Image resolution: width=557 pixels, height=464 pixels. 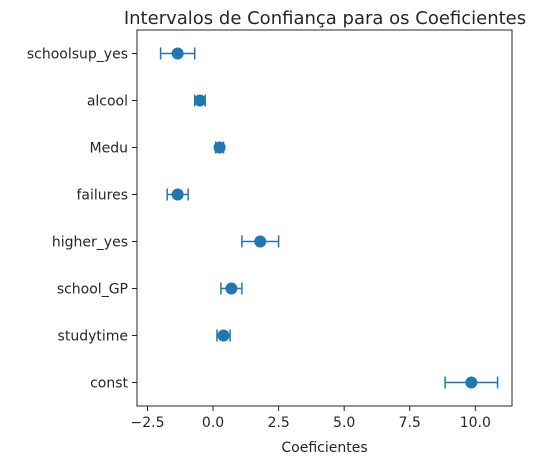 I want to click on x-tick-label: 10.0, so click(x=475, y=423).